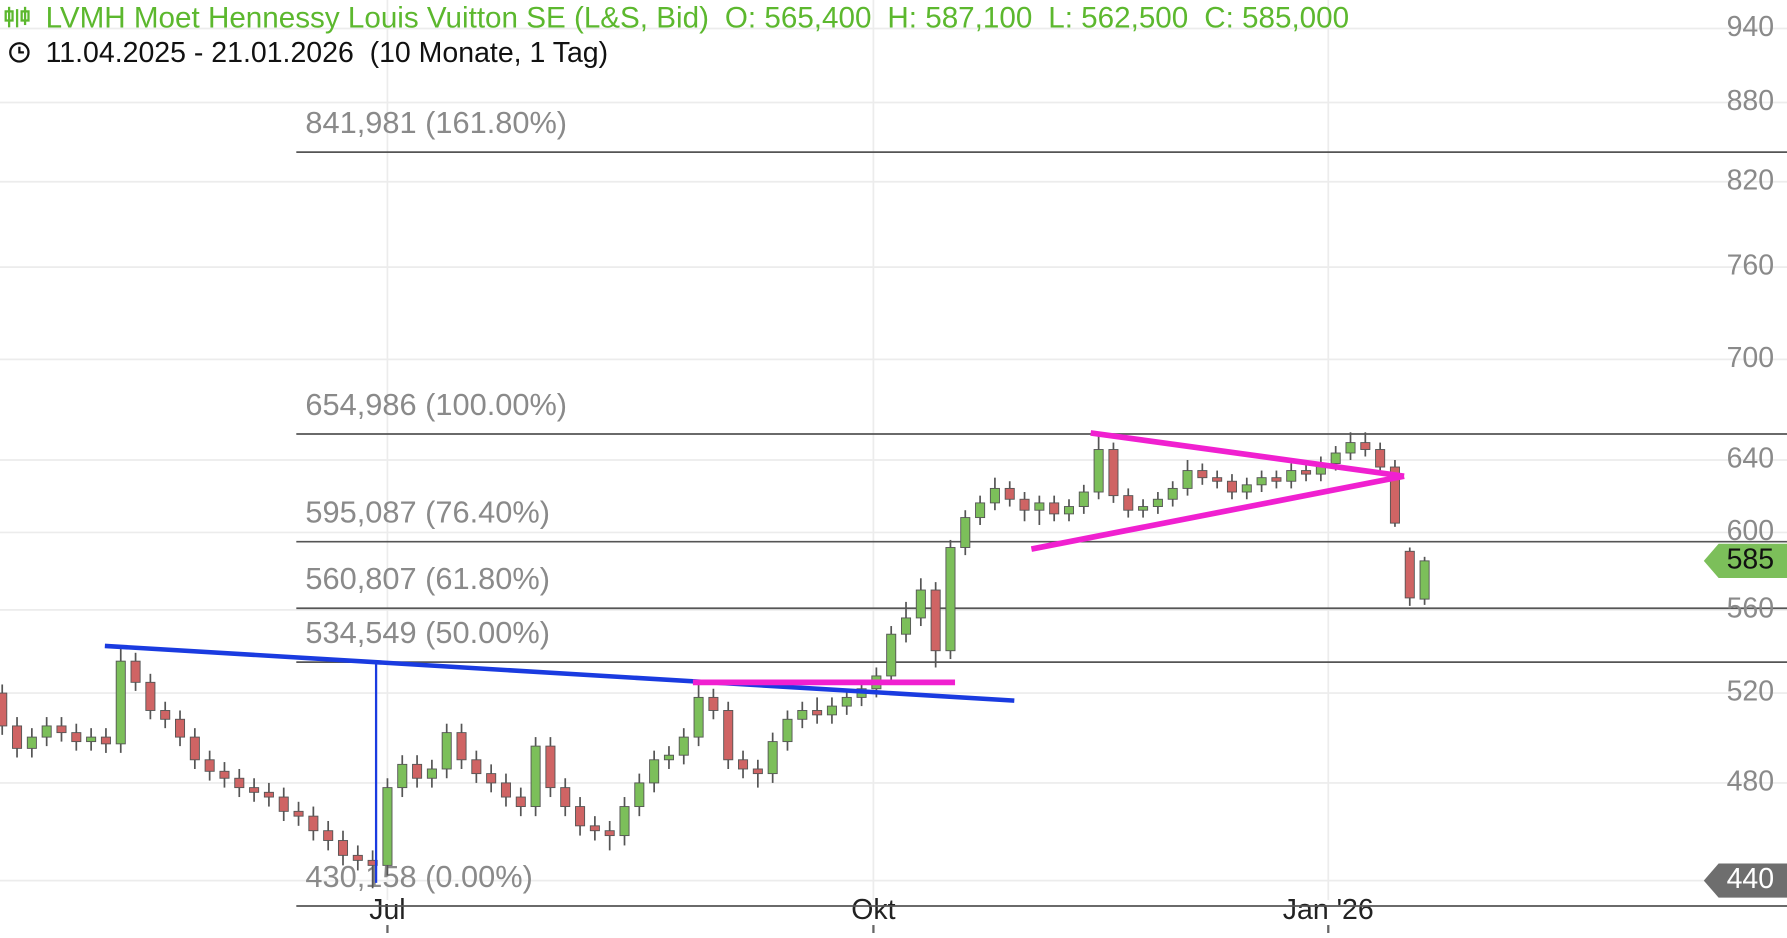 Image resolution: width=1787 pixels, height=938 pixels. Describe the element at coordinates (1751, 180) in the screenshot. I see `y-tick-label: 820` at that location.